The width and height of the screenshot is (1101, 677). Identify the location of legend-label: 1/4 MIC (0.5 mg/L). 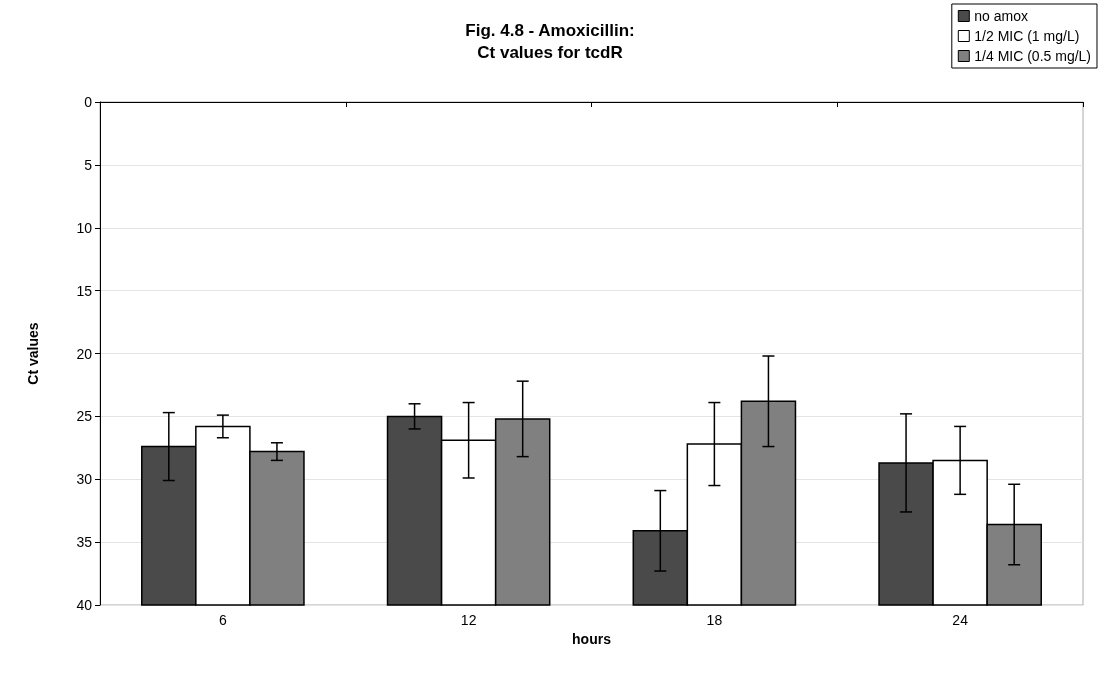
(1032, 56).